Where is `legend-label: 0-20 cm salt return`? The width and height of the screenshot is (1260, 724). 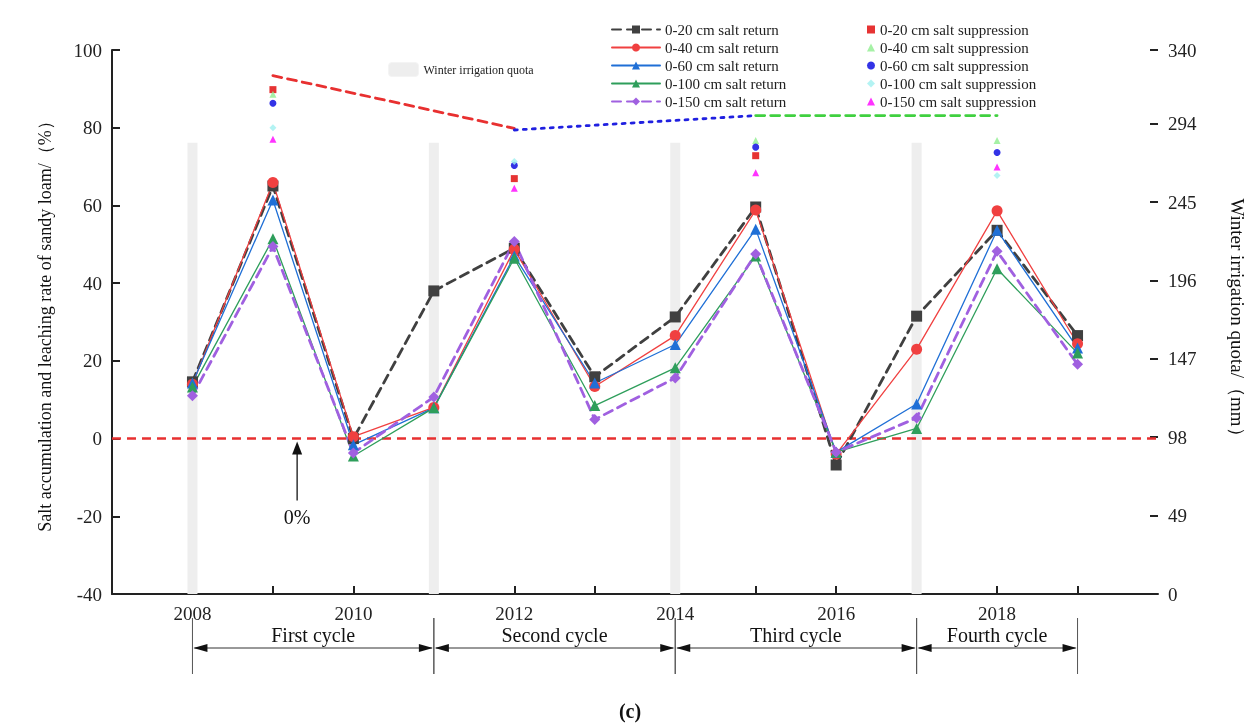 legend-label: 0-20 cm salt return is located at coordinates (722, 29).